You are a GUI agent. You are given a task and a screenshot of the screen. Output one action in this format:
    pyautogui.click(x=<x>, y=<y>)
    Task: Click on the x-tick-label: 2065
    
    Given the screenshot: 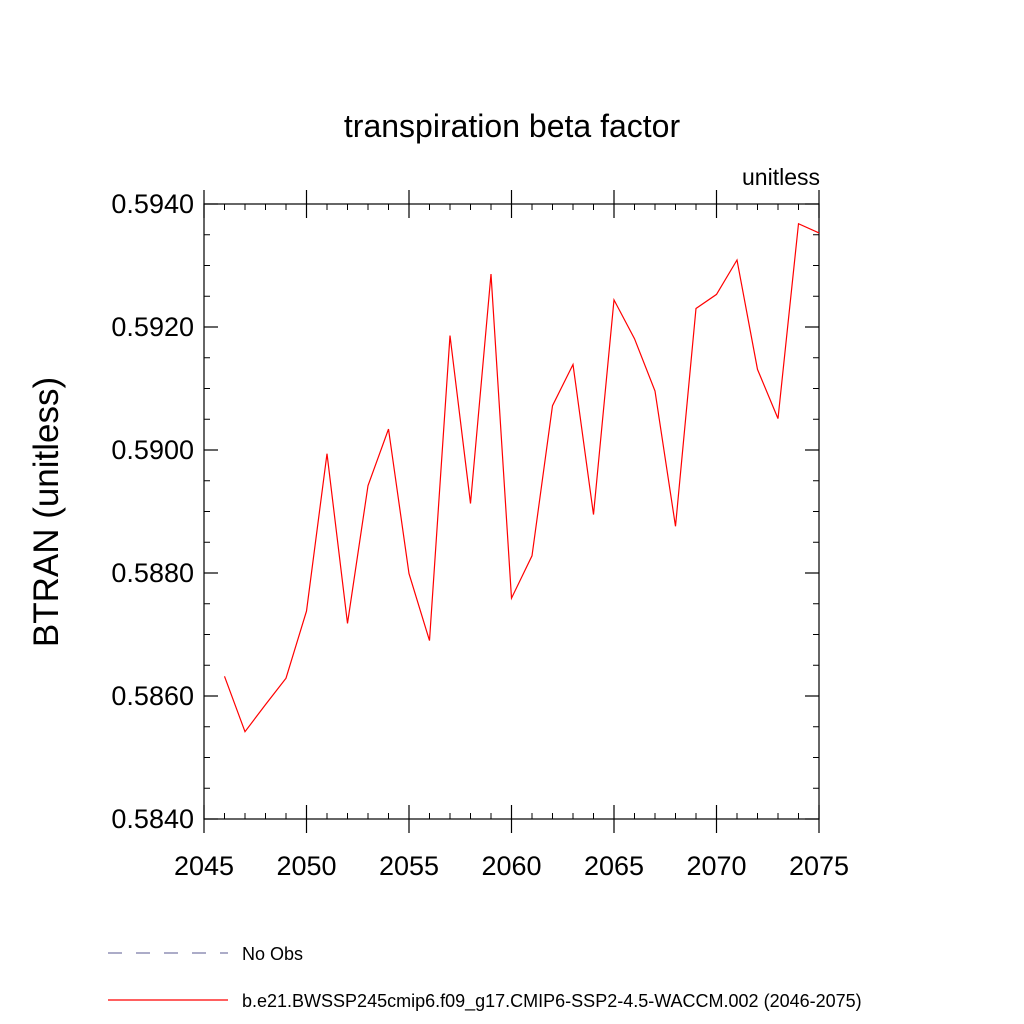 What is the action you would take?
    pyautogui.click(x=614, y=866)
    